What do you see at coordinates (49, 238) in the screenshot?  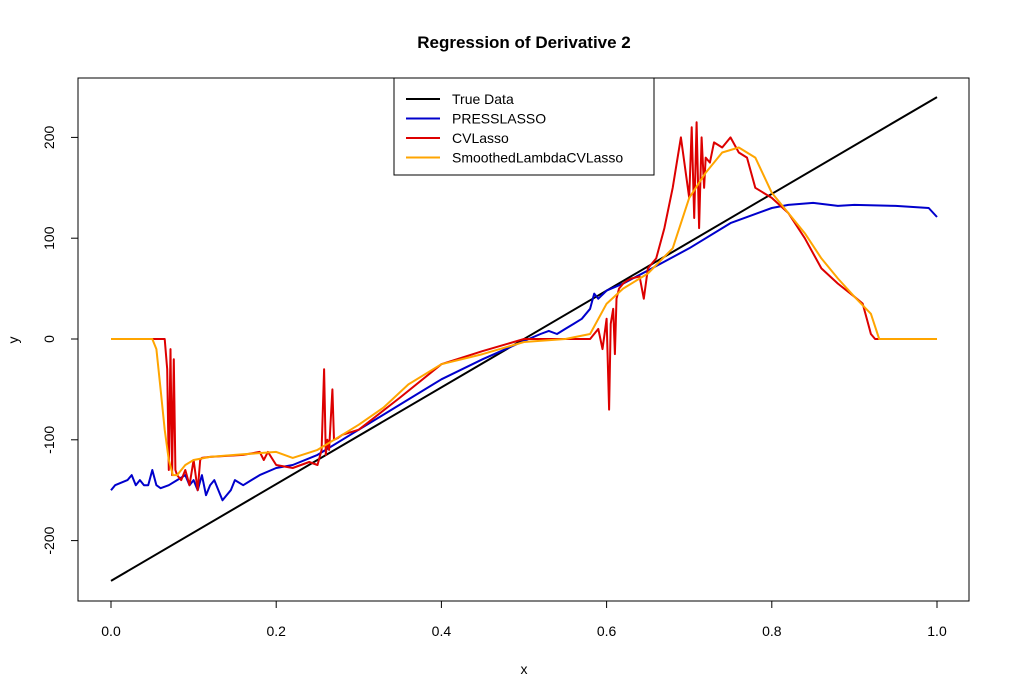 I see `y-tick-label: 100` at bounding box center [49, 238].